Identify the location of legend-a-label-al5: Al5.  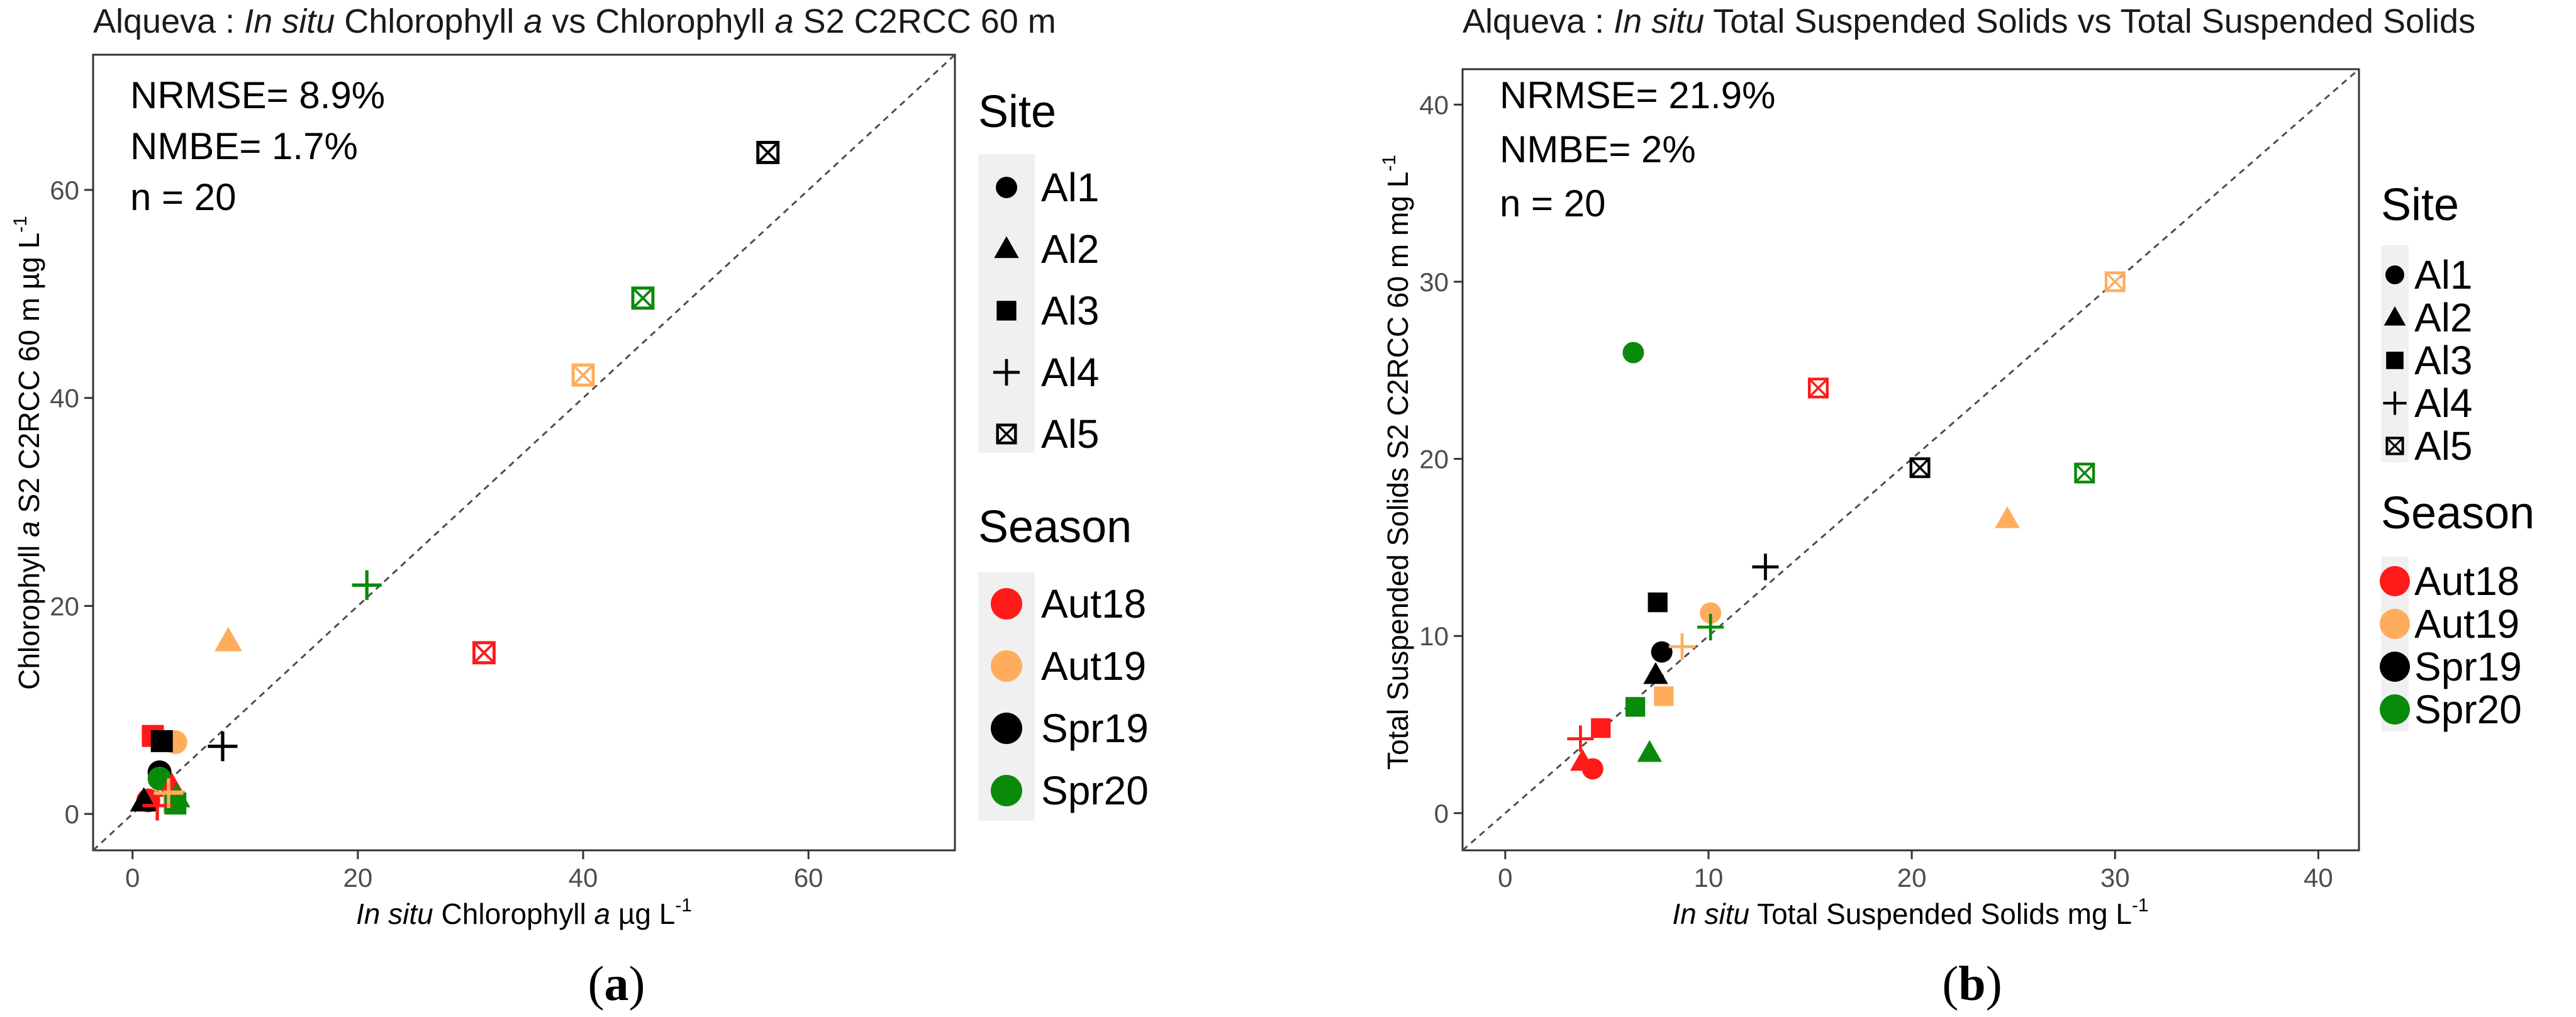
(1070, 434).